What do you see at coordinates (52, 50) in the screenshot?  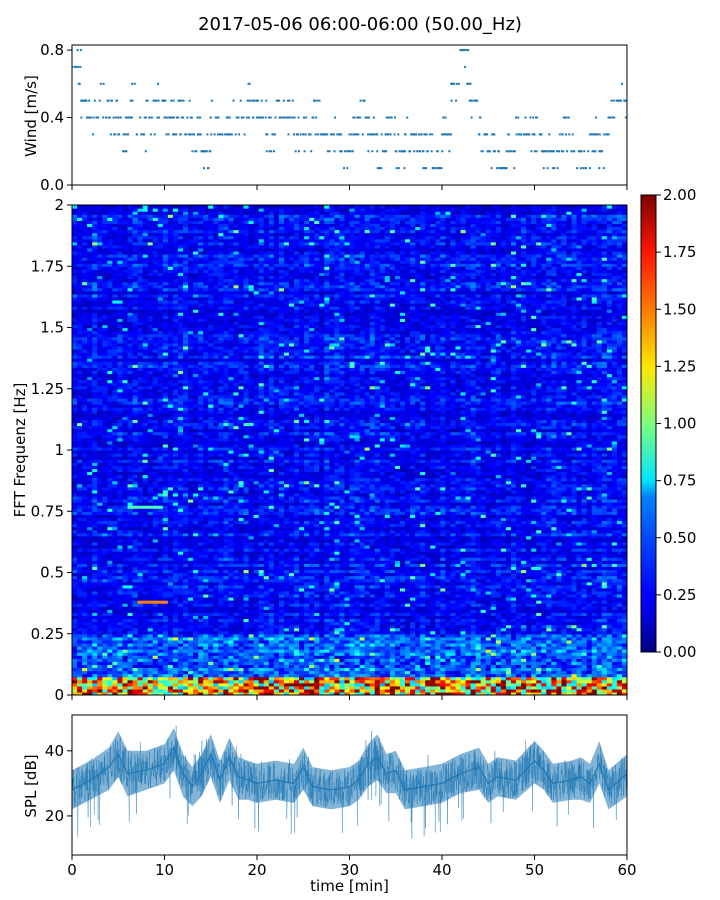 I see `wind-y-tick-label: 0.8` at bounding box center [52, 50].